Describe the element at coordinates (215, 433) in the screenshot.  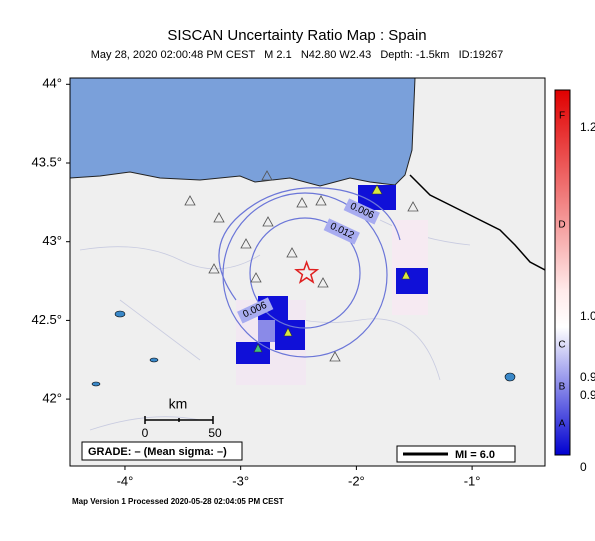
I see `scale-label: 50` at that location.